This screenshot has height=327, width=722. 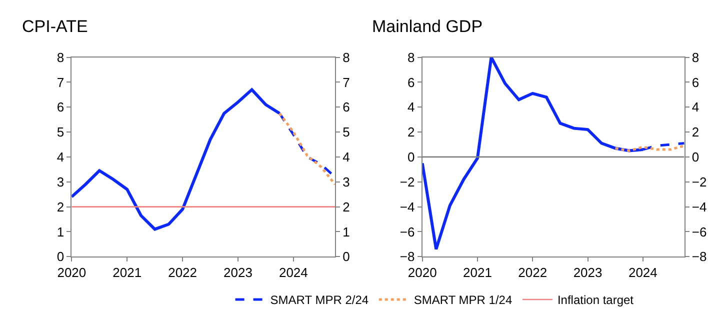 What do you see at coordinates (699, 256) in the screenshot?
I see `y2-tick-label: −8` at bounding box center [699, 256].